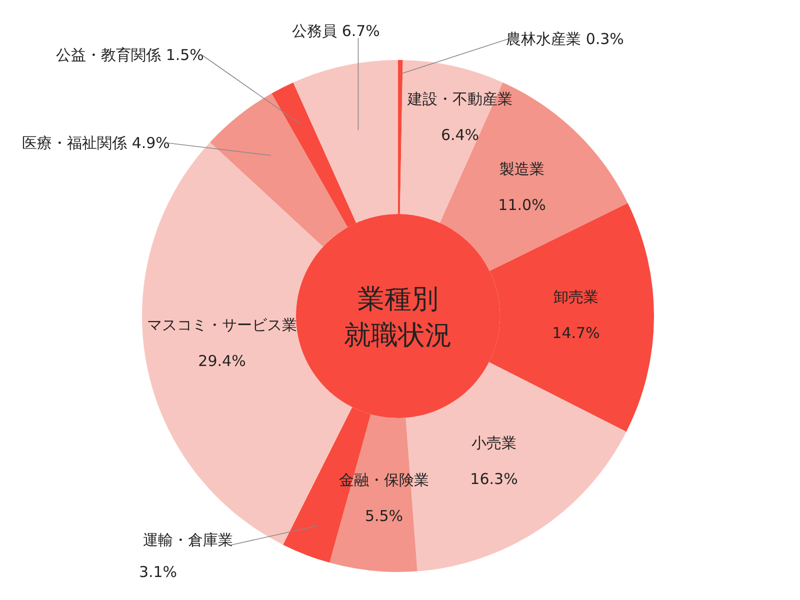 This screenshot has height=600, width=800. Describe the element at coordinates (398, 317) in the screenshot. I see `title: 業種別就職状況` at that location.